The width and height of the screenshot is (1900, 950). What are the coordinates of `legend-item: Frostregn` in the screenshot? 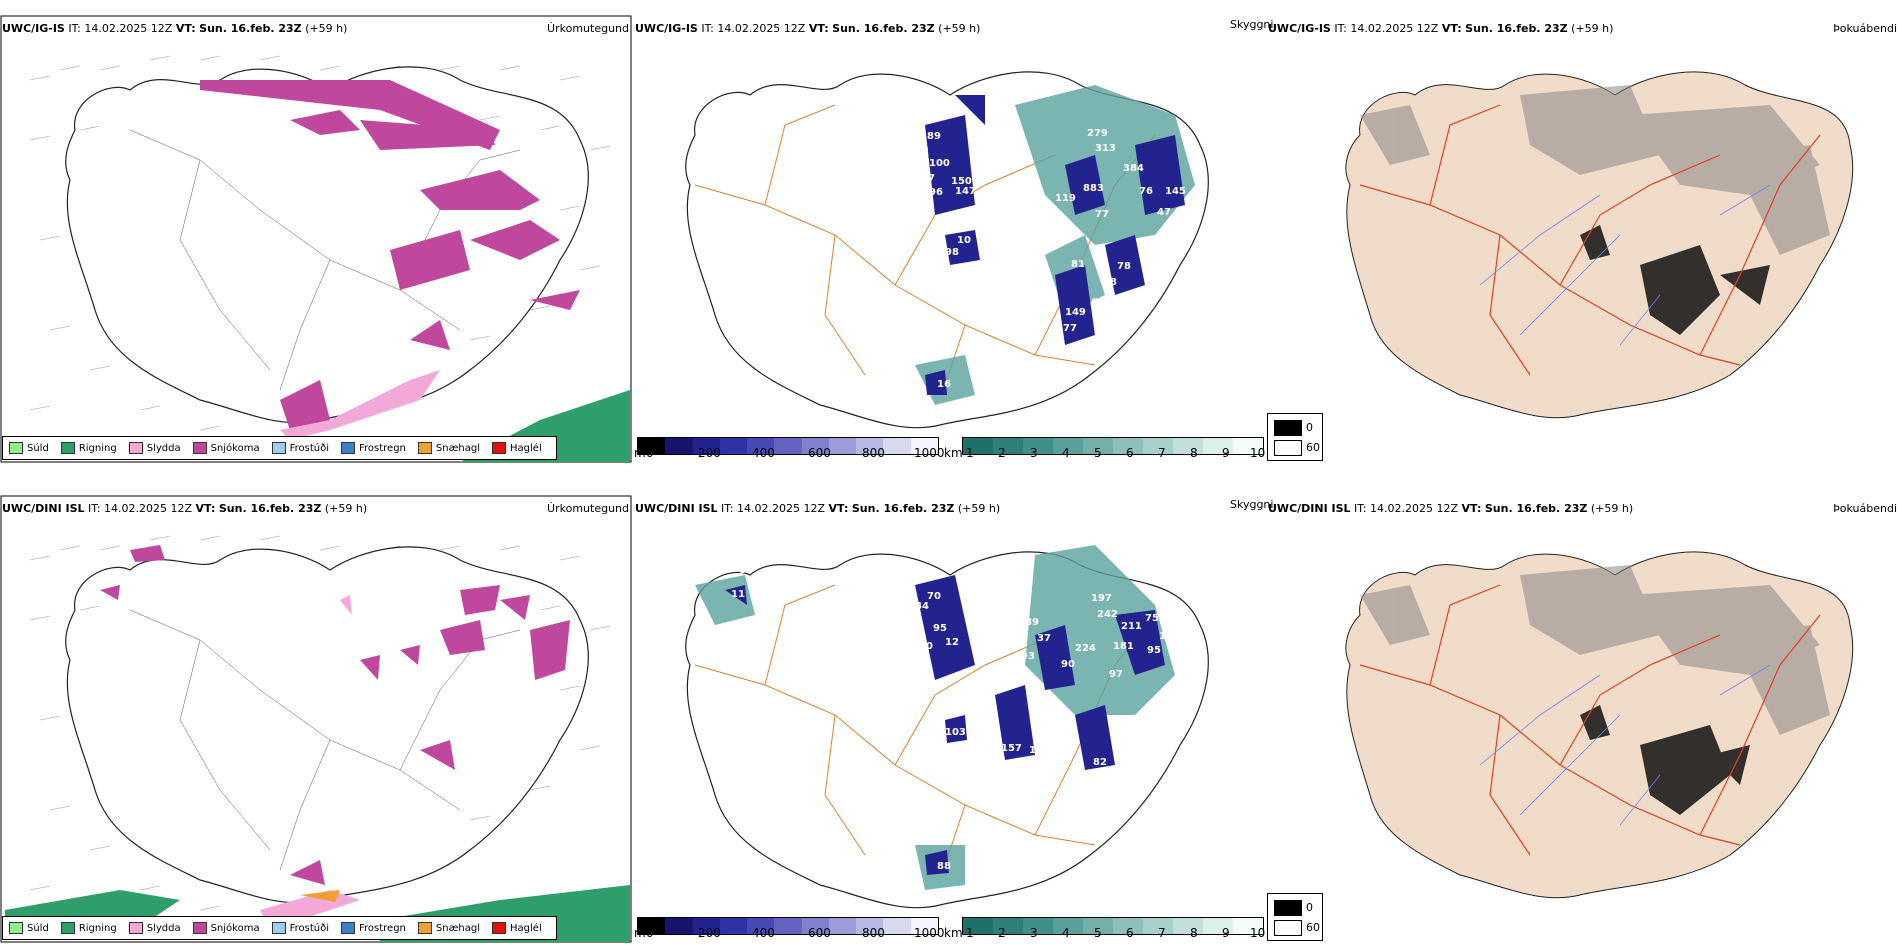 It's located at (373, 928).